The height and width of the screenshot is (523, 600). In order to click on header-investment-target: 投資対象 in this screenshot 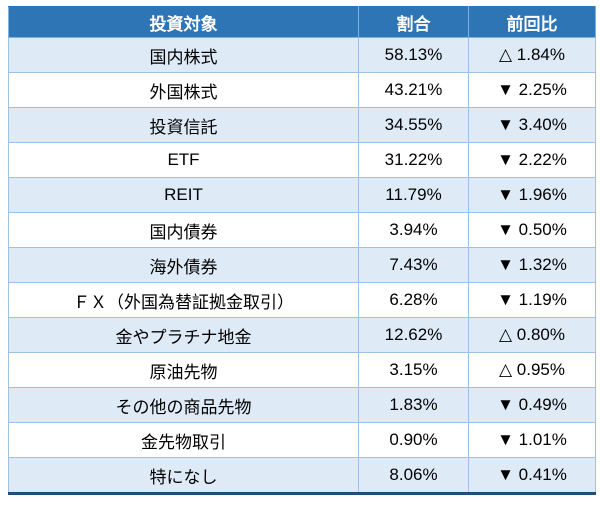, I will do `click(183, 22)`.